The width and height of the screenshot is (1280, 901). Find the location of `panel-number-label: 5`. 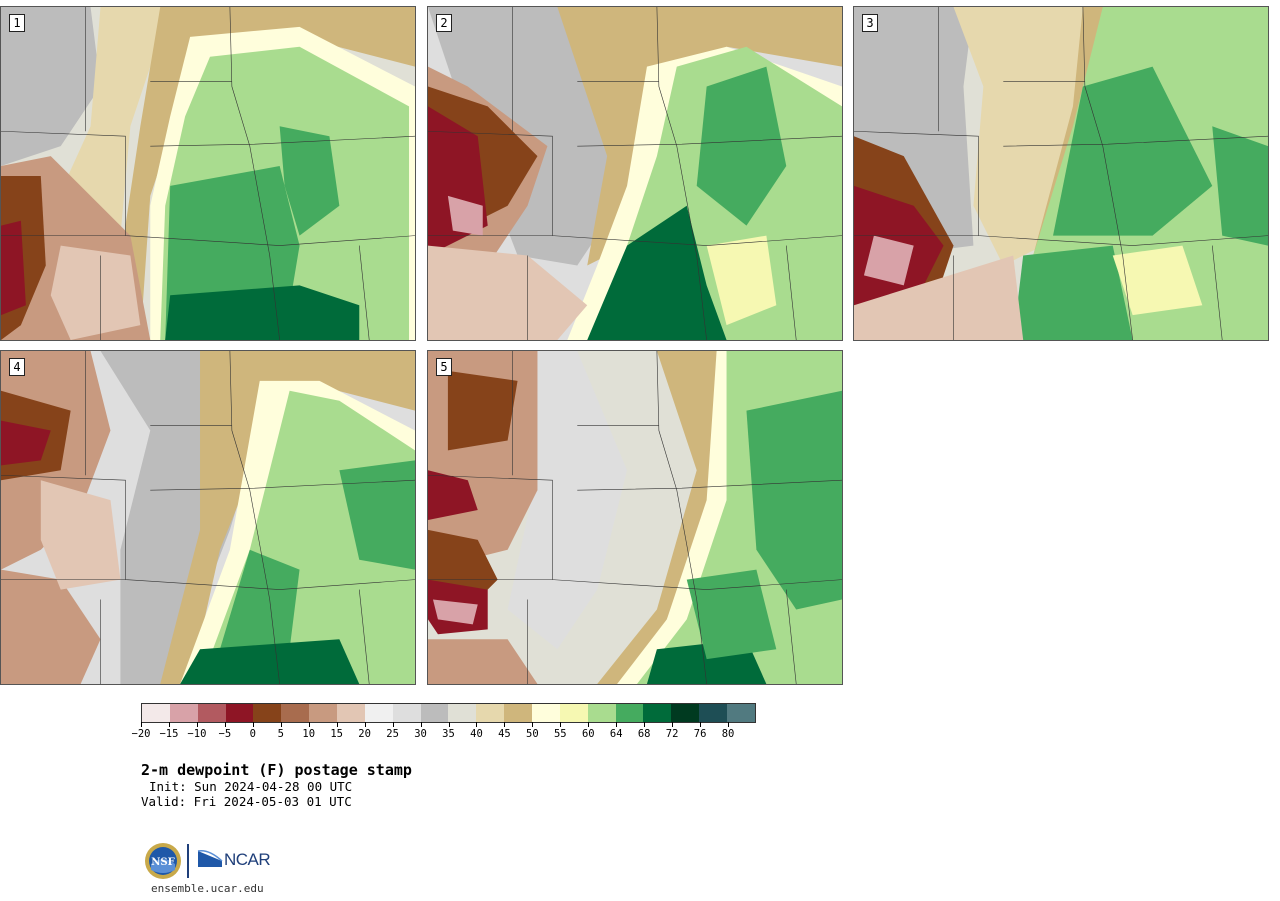

panel-number-label: 5 is located at coordinates (444, 367).